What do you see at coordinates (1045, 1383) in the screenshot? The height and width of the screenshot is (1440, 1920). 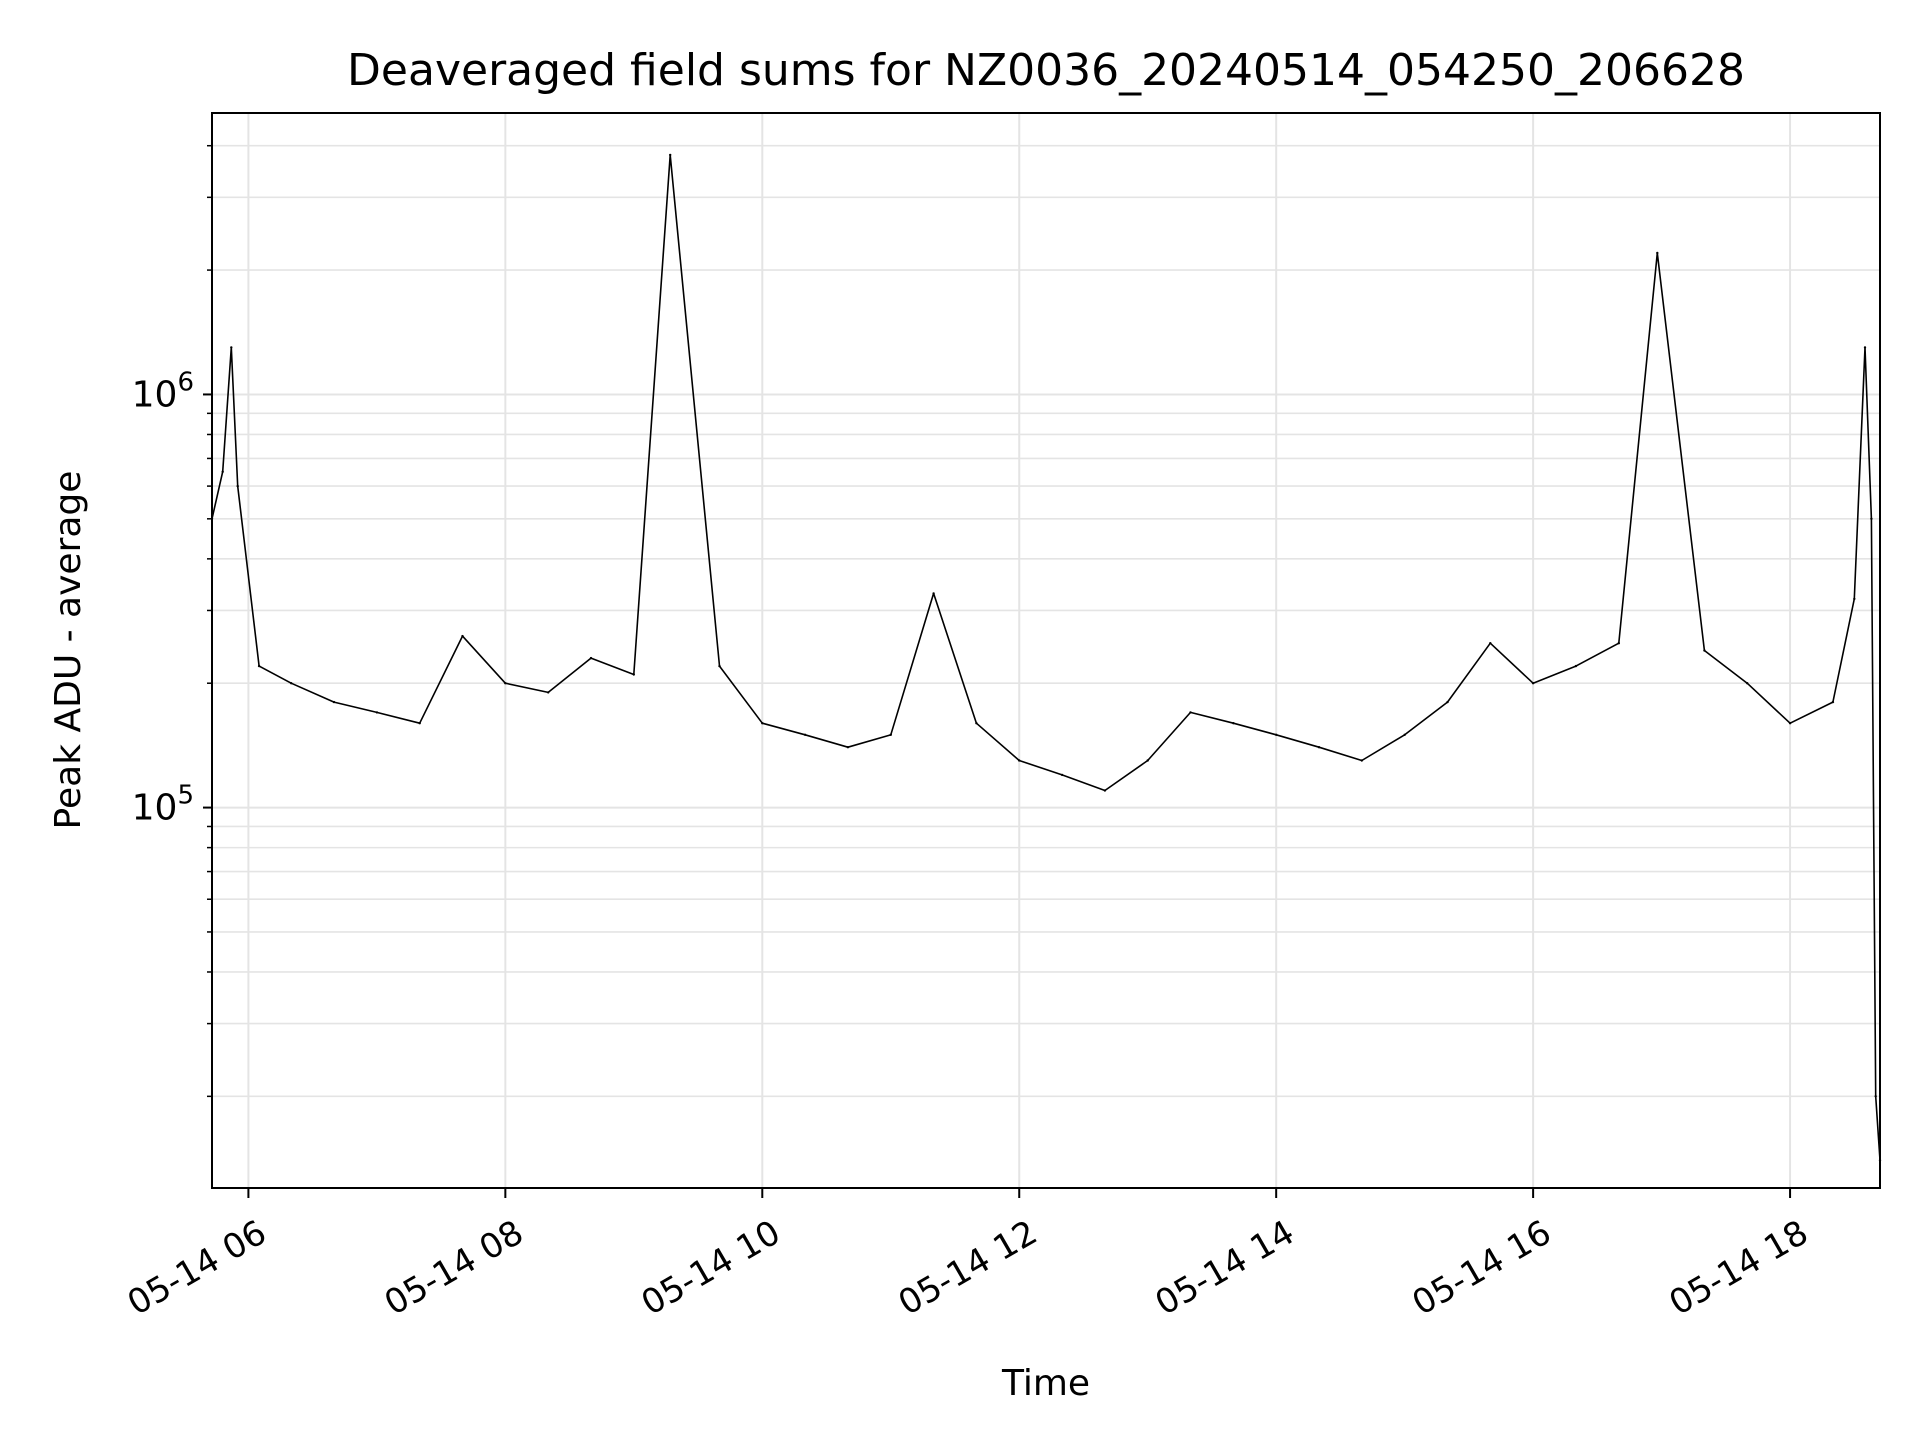 I see `x-axis-label: Time` at bounding box center [1045, 1383].